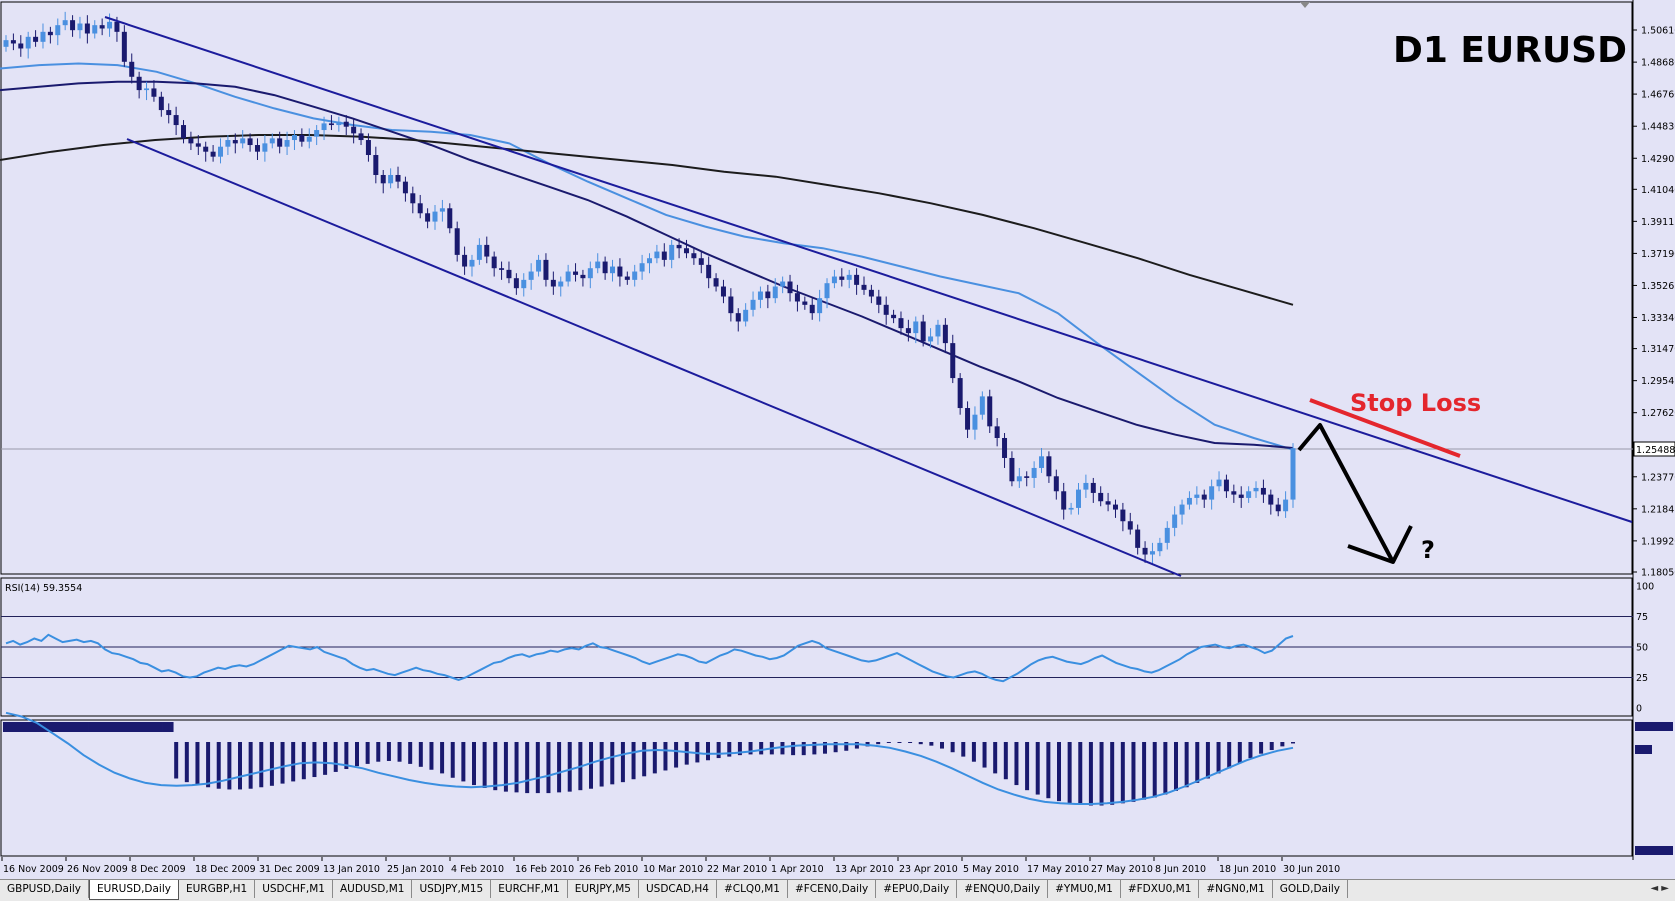 Image resolution: width=1675 pixels, height=901 pixels. What do you see at coordinates (1160, 889) in the screenshot?
I see `chart-tab: #FDXU0,M1` at bounding box center [1160, 889].